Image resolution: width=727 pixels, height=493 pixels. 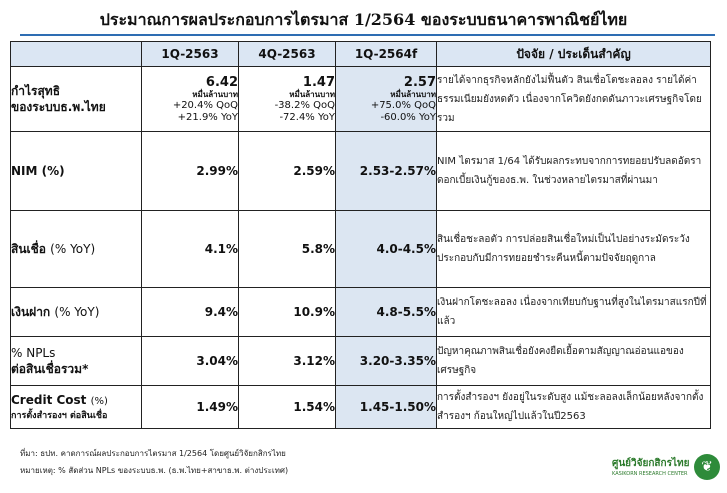 I want to click on loan-4q2563-value: 5.8%, so click(x=318, y=249).